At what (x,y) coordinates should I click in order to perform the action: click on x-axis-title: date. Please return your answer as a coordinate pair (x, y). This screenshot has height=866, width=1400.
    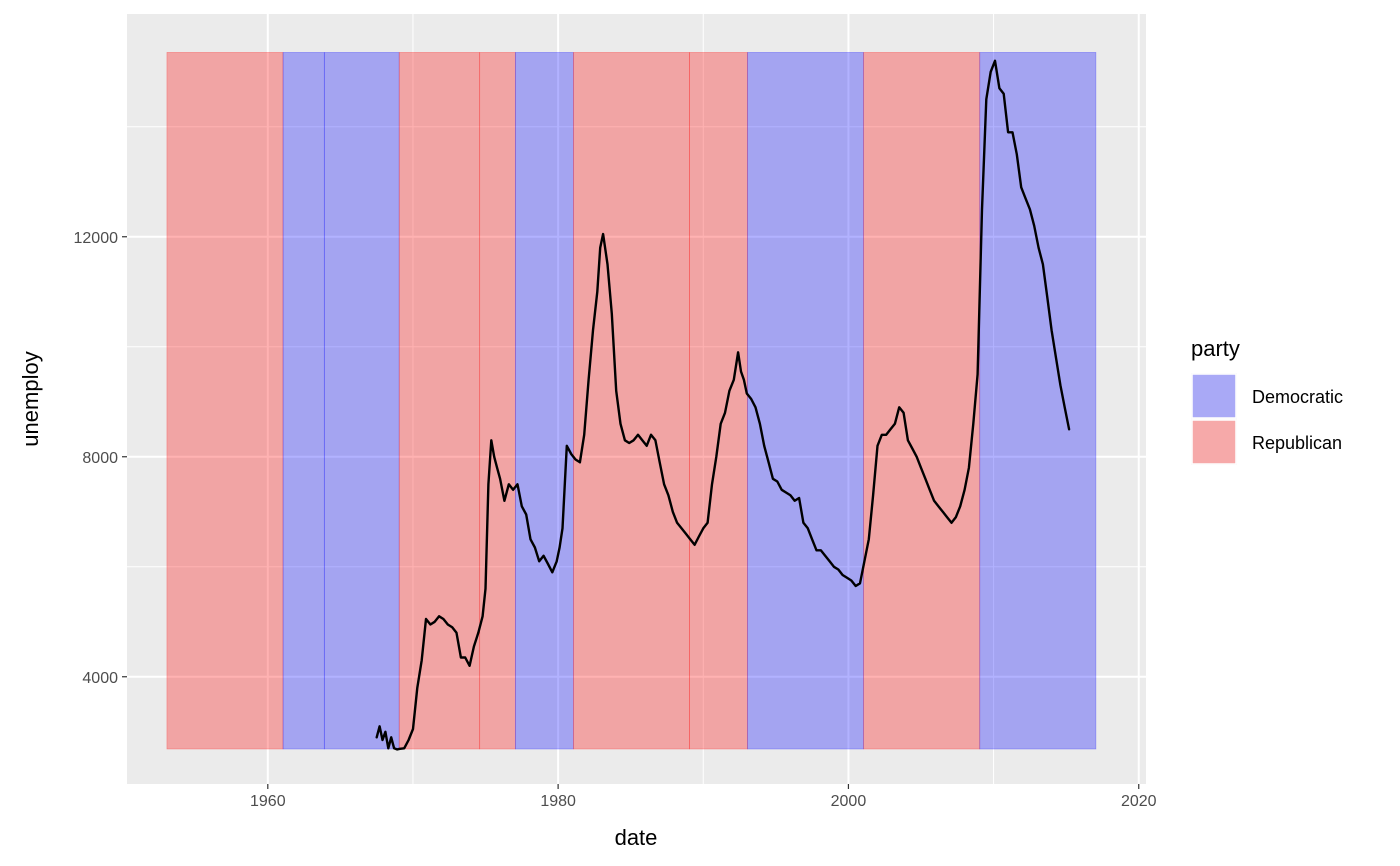
    Looking at the image, I should click on (636, 837).